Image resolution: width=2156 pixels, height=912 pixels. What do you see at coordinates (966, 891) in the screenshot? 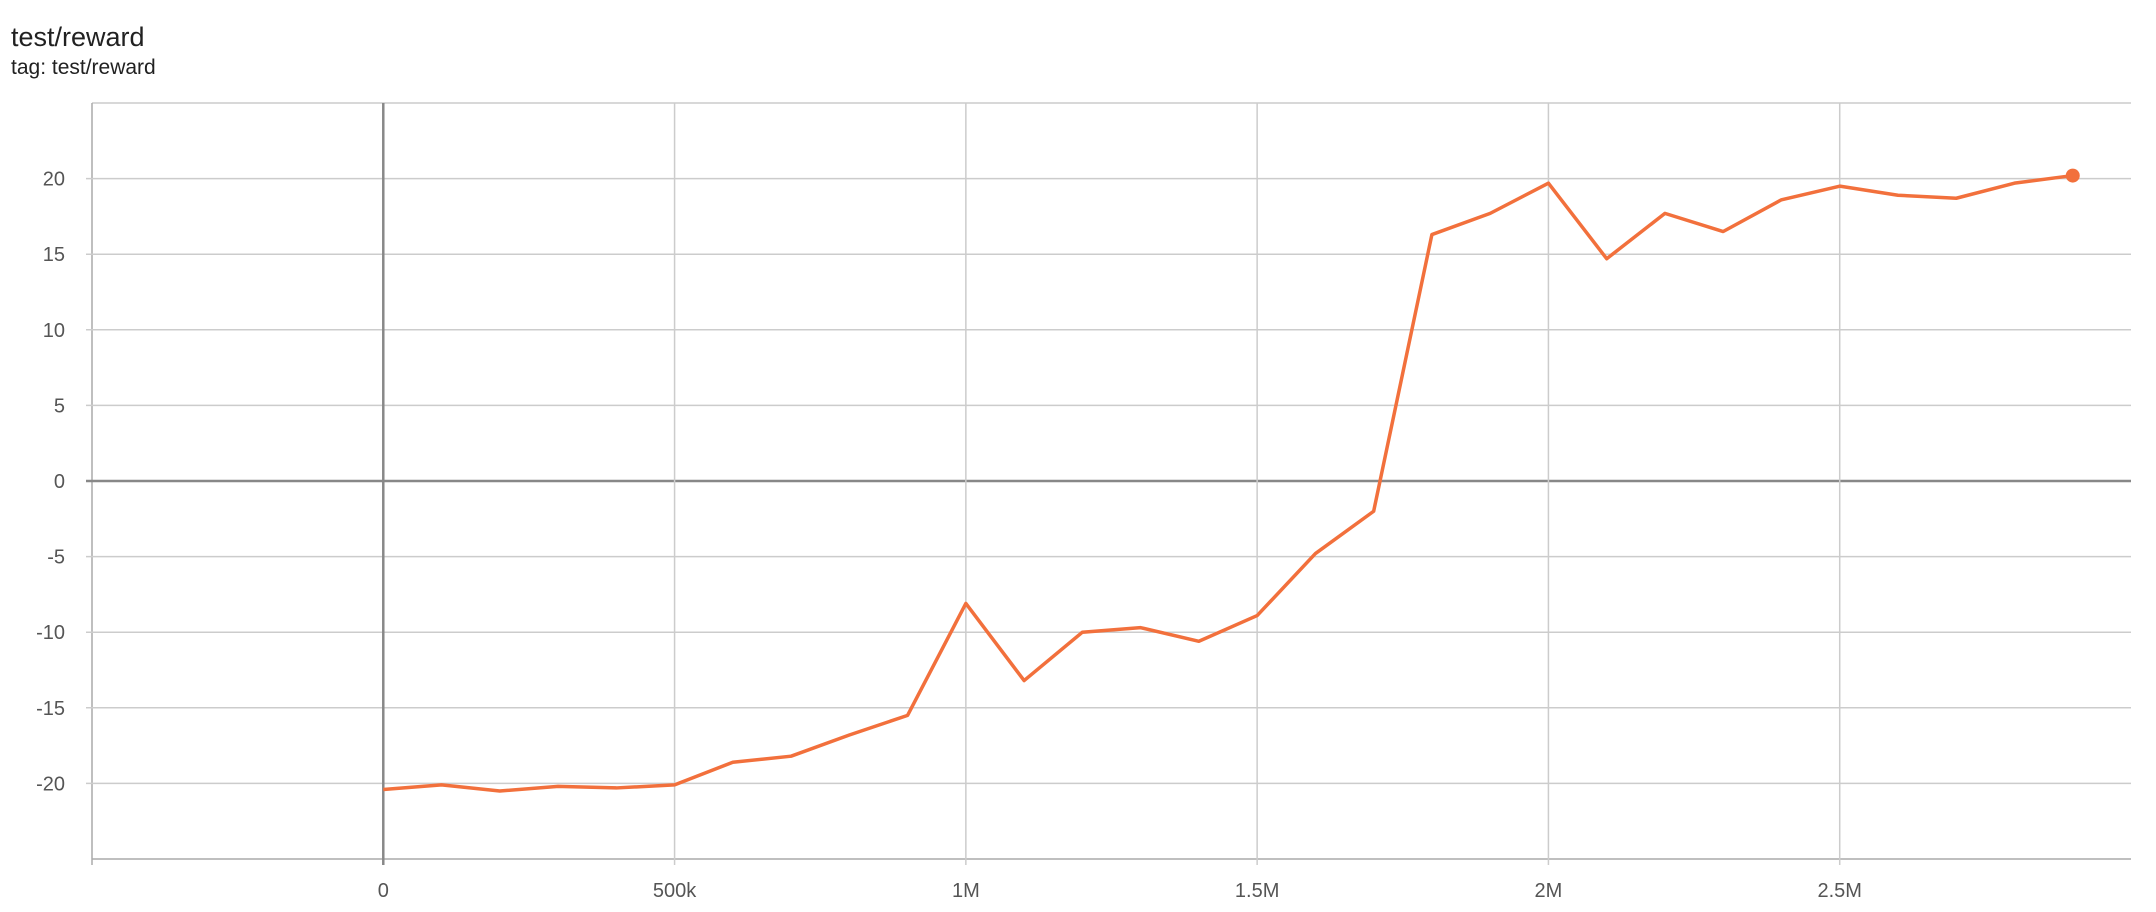
I see `x-tick-label: 1M` at bounding box center [966, 891].